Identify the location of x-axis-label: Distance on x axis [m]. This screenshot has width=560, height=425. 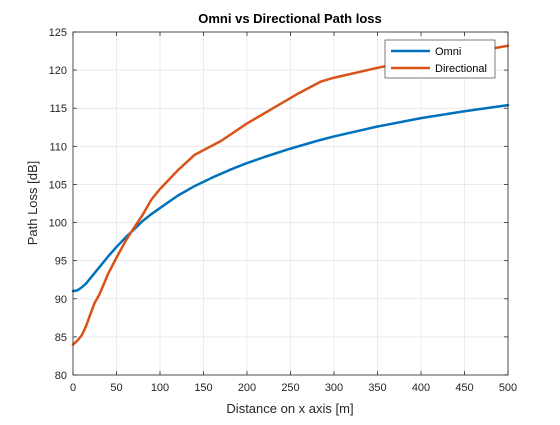
(289, 408).